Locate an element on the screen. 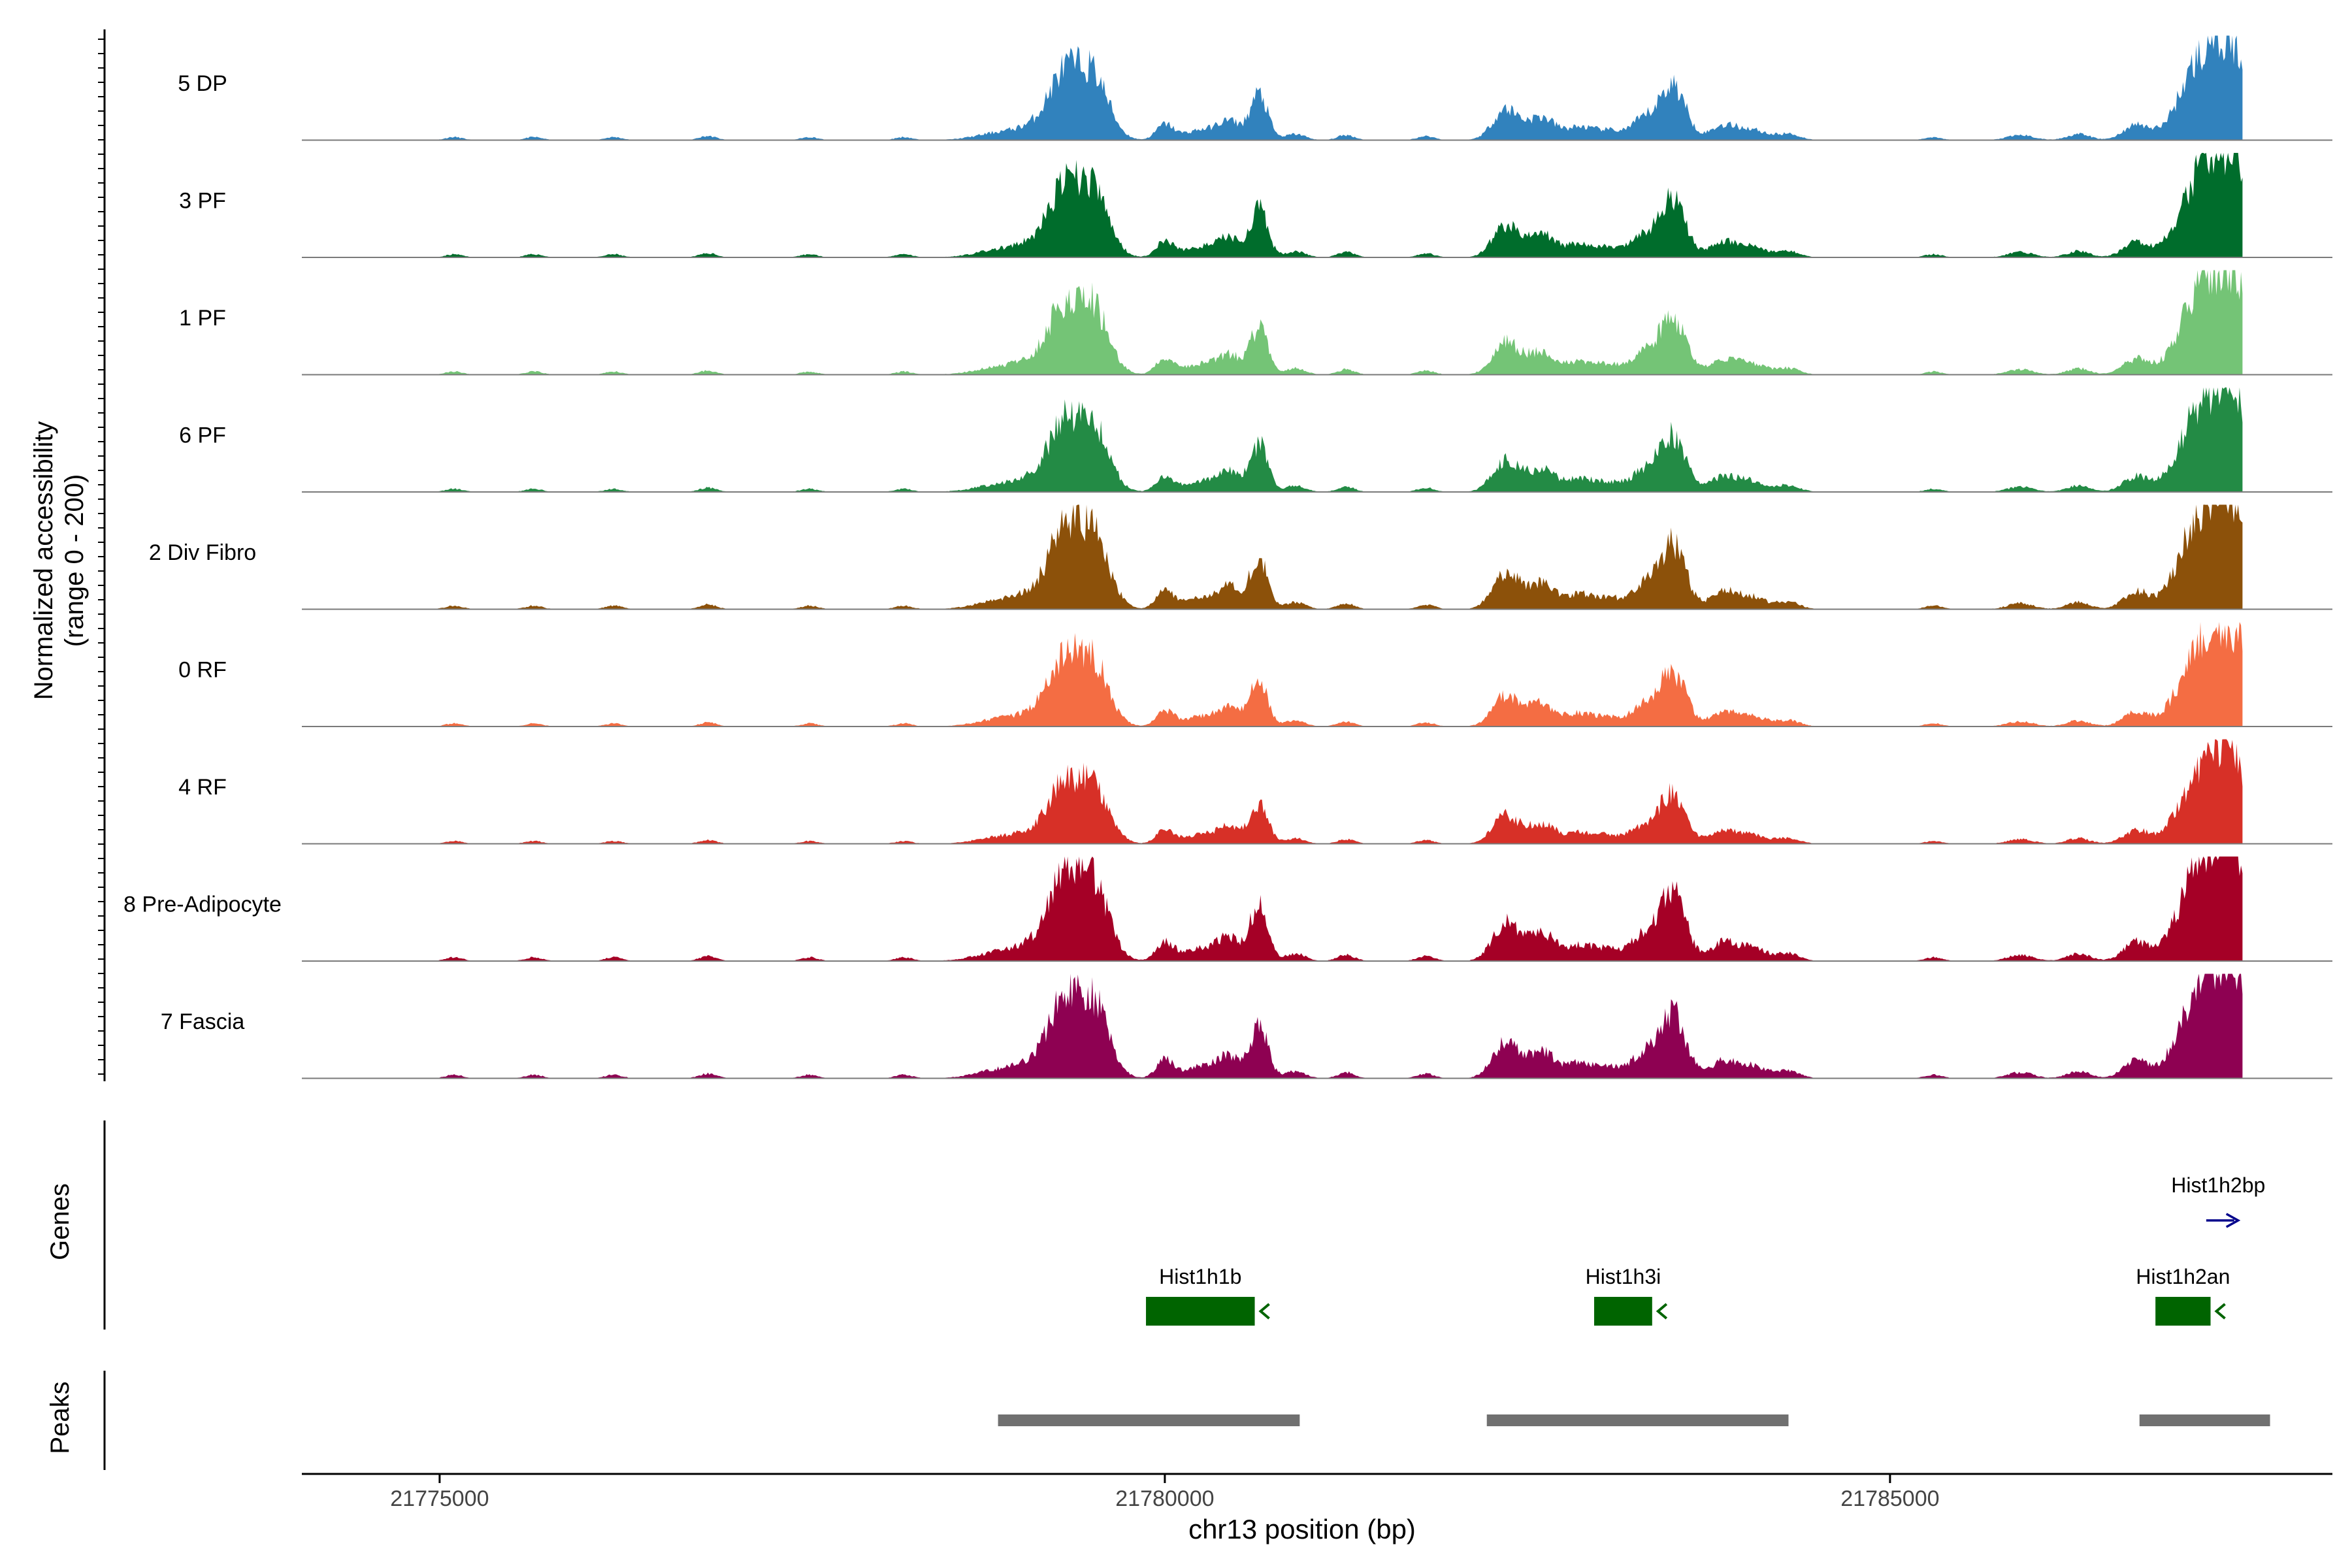 This screenshot has width=2352, height=1568. peaks-track-label: Peaks is located at coordinates (60, 1417).